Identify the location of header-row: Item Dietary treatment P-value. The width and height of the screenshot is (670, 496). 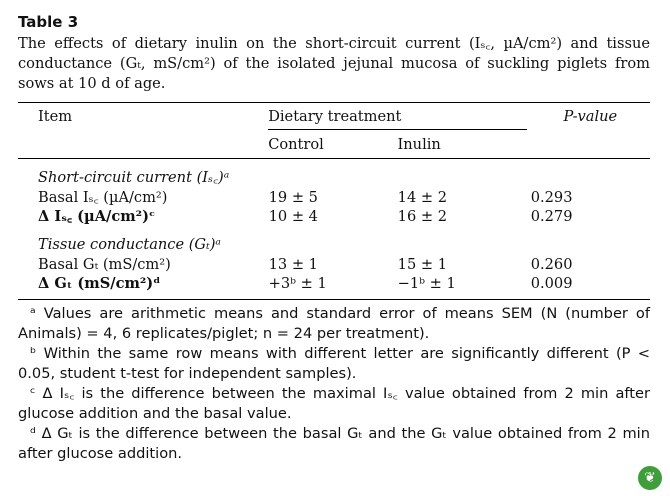
(334, 116).